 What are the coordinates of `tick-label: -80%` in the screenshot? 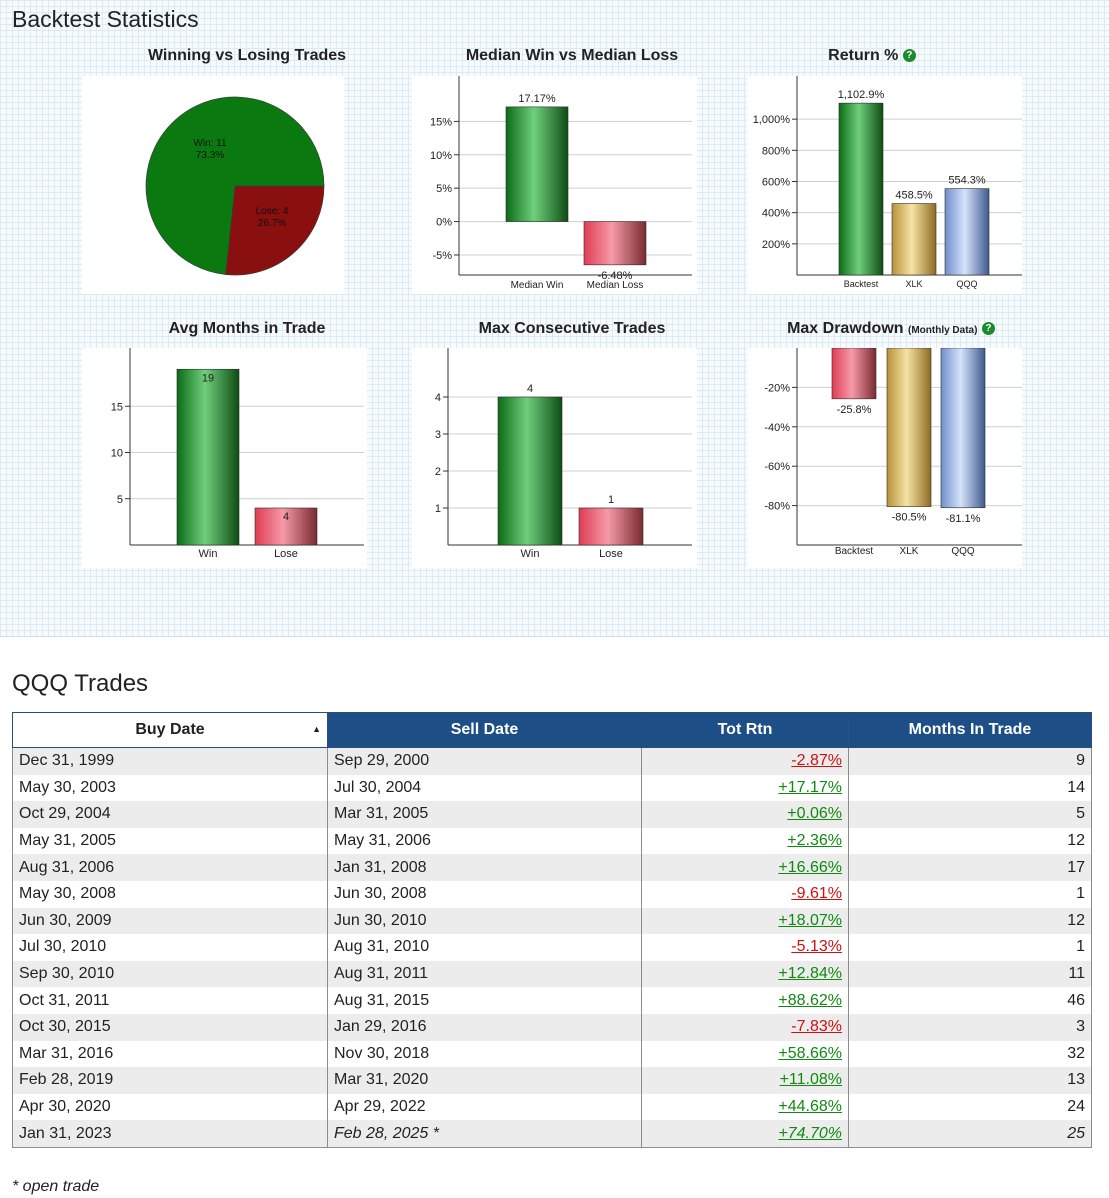 It's located at (777, 507).